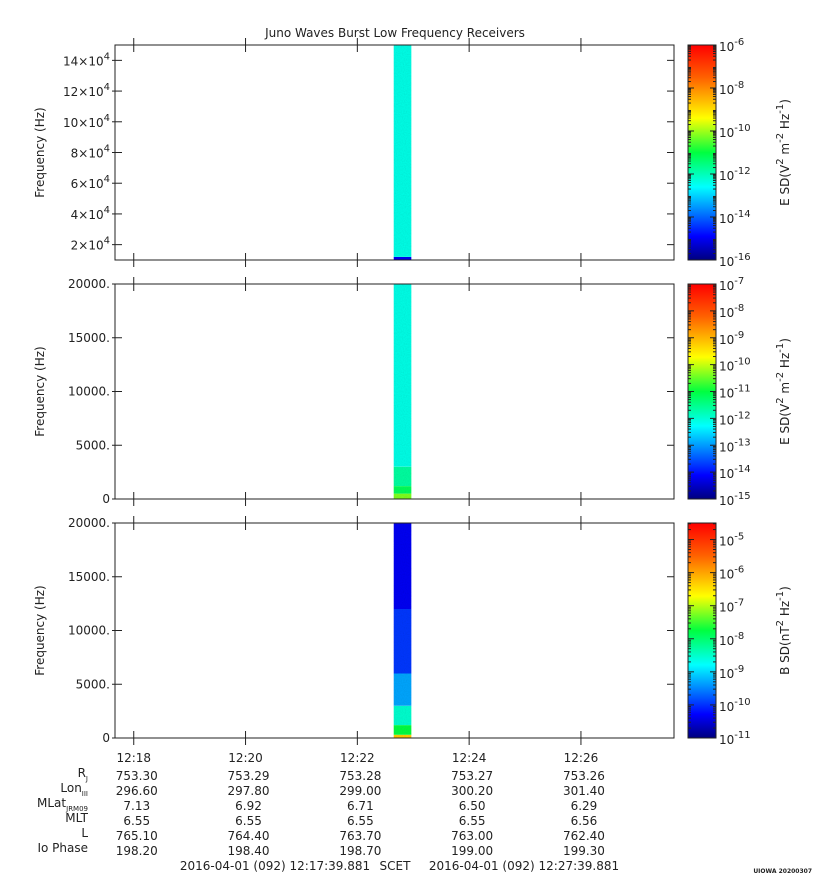 The image size is (815, 880). I want to click on ephemeris-value: 6.56, so click(584, 821).